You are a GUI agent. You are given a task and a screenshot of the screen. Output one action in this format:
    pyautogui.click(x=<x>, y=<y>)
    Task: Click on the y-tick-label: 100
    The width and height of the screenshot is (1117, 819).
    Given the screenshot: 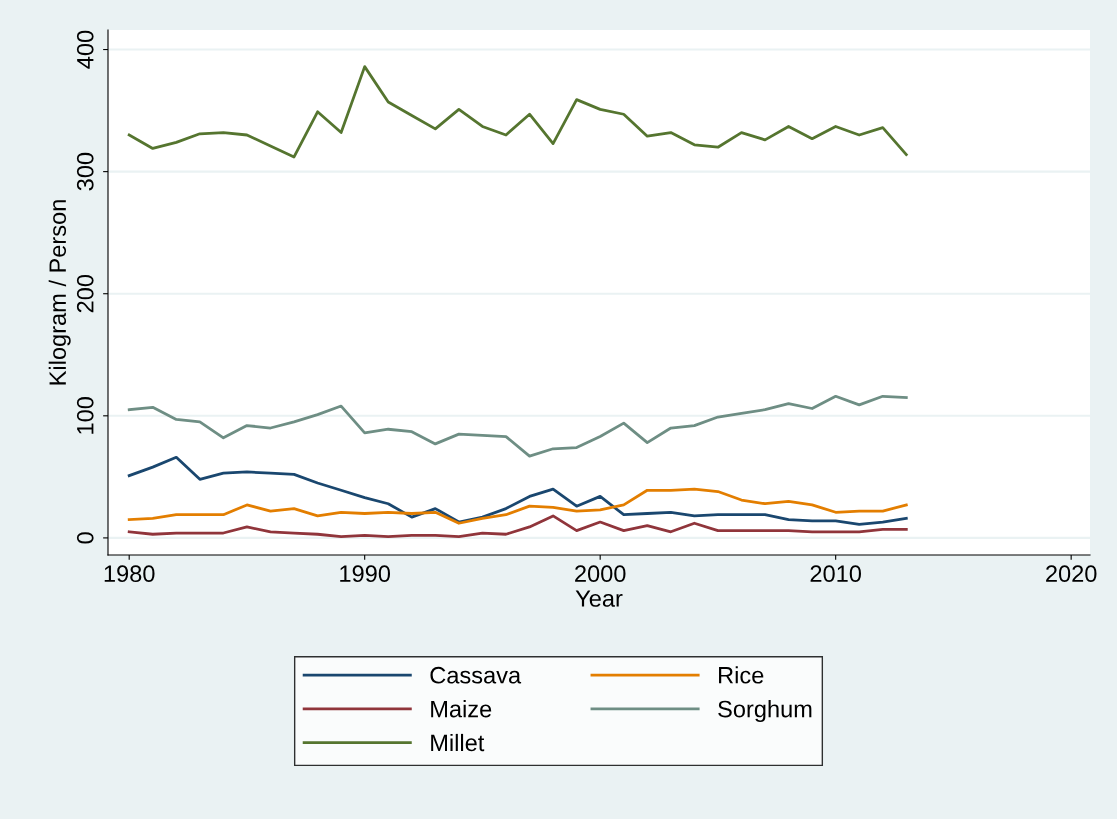 What is the action you would take?
    pyautogui.click(x=85, y=415)
    